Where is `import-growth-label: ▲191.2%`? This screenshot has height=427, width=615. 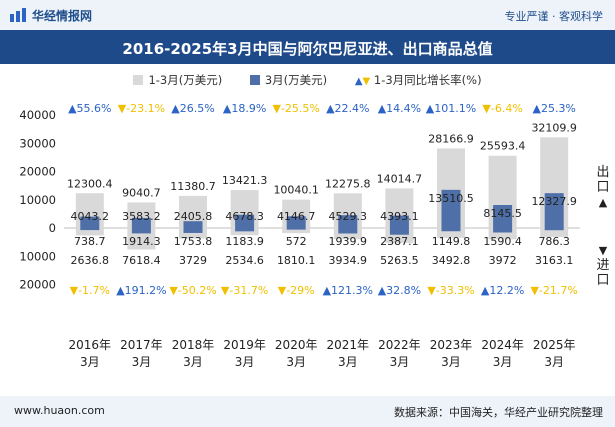 import-growth-label: ▲191.2% is located at coordinates (141, 290).